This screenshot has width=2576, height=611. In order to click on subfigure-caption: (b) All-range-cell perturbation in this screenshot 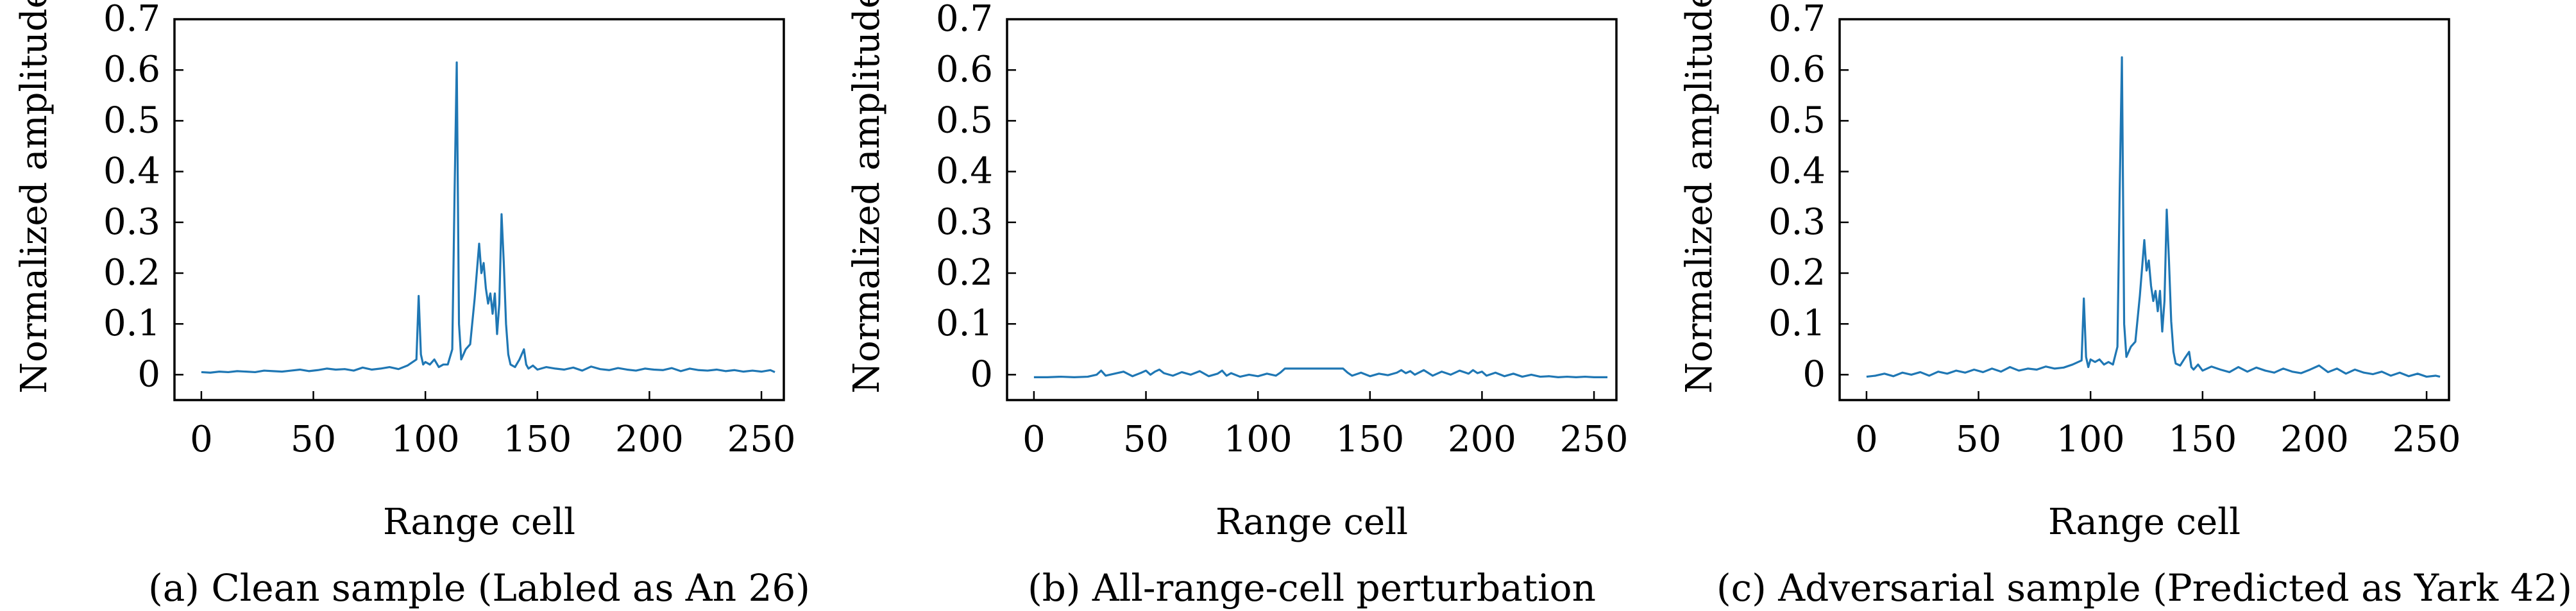, I will do `click(1312, 588)`.